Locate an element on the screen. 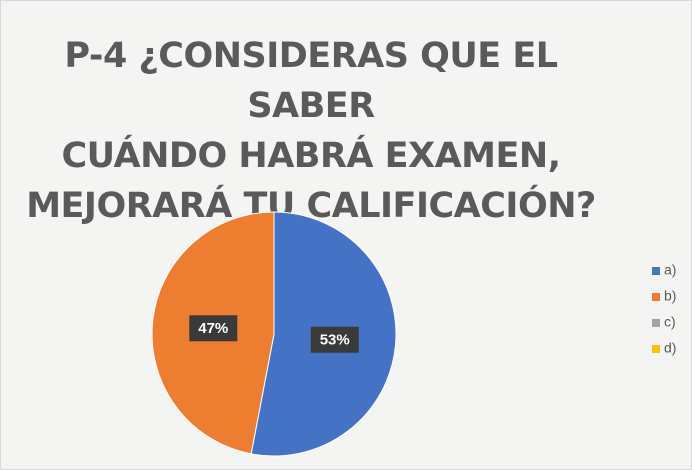 The height and width of the screenshot is (470, 692). data-label: 47% is located at coordinates (213, 328).